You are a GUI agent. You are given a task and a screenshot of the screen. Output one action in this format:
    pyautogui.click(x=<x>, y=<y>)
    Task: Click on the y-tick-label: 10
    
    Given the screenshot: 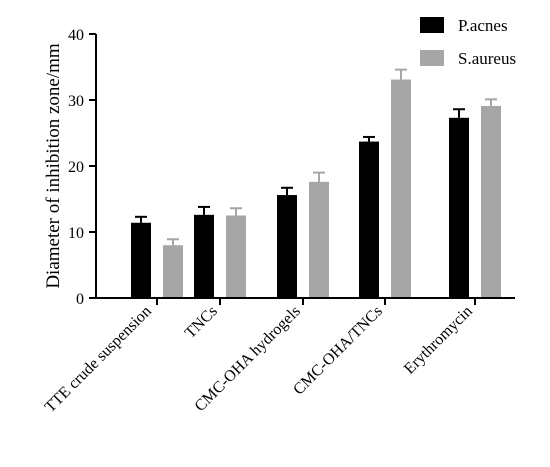 What is the action you would take?
    pyautogui.click(x=76, y=233)
    